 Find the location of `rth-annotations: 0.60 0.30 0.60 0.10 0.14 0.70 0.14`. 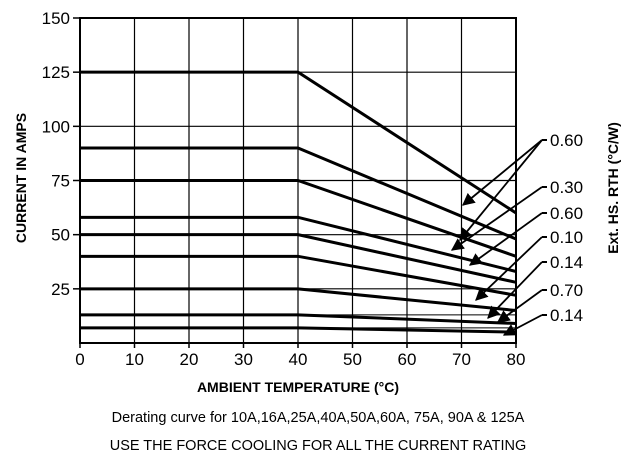

rth-annotations: 0.60 0.30 0.60 0.10 0.14 0.70 0.14 is located at coordinates (516, 233).